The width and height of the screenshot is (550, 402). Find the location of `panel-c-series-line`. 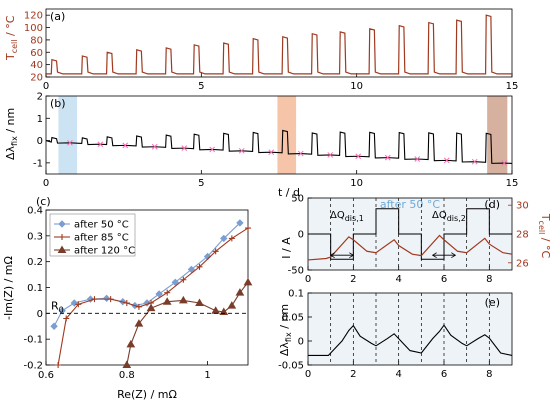

panel-c-series-line is located at coordinates (153, 296).